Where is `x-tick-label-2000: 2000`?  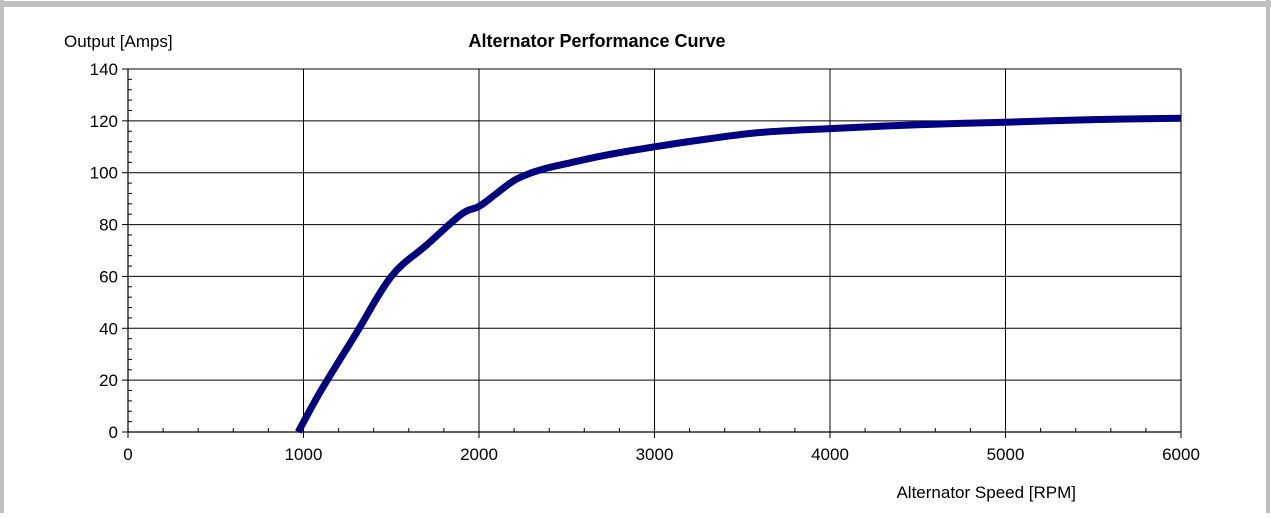 x-tick-label-2000: 2000 is located at coordinates (479, 454).